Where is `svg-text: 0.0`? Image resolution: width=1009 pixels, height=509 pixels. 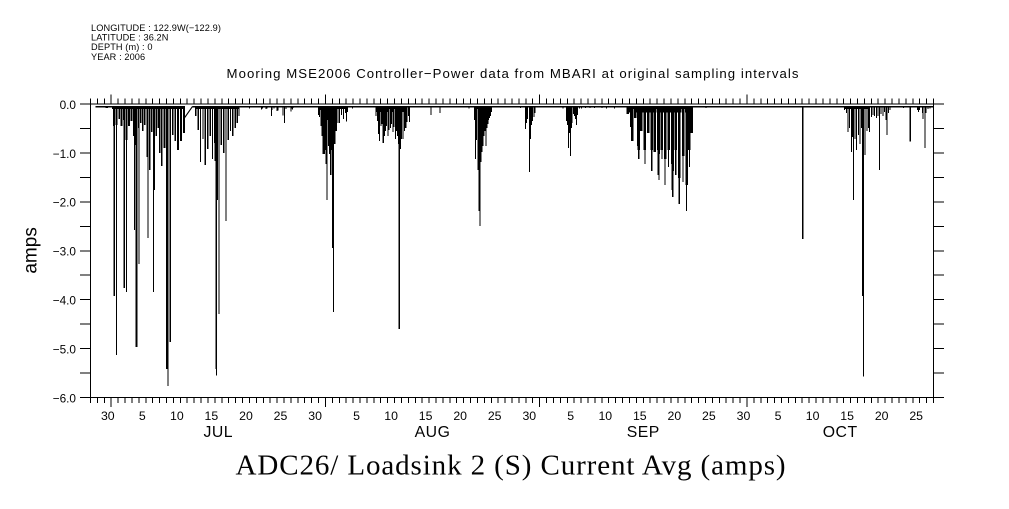 svg-text: 0.0 is located at coordinates (68, 105).